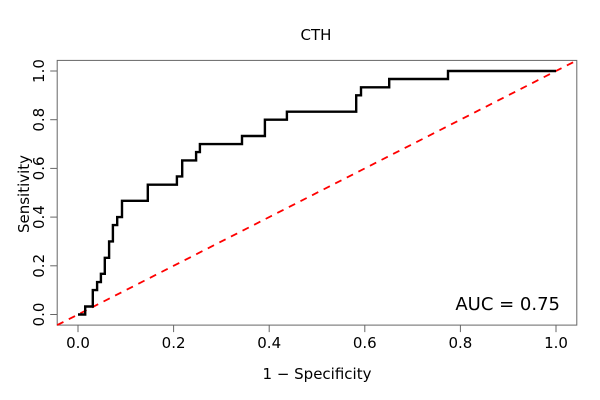 Image resolution: width=600 pixels, height=400 pixels. Describe the element at coordinates (317, 374) in the screenshot. I see `x-axis-label: 1 − Specificity` at that location.